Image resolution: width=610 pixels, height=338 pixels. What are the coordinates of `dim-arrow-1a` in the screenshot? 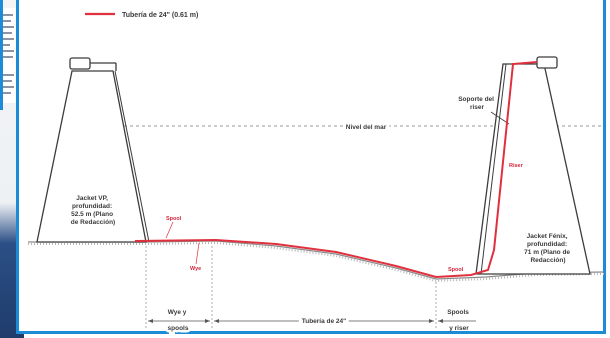 It's located at (150, 321).